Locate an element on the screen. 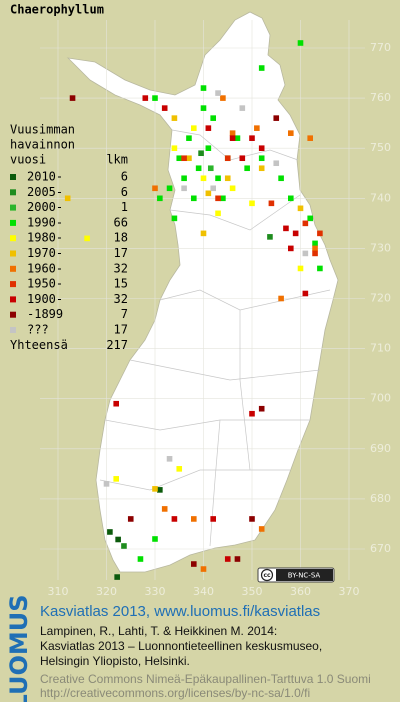  legend-heading: havainnon is located at coordinates (42, 145).